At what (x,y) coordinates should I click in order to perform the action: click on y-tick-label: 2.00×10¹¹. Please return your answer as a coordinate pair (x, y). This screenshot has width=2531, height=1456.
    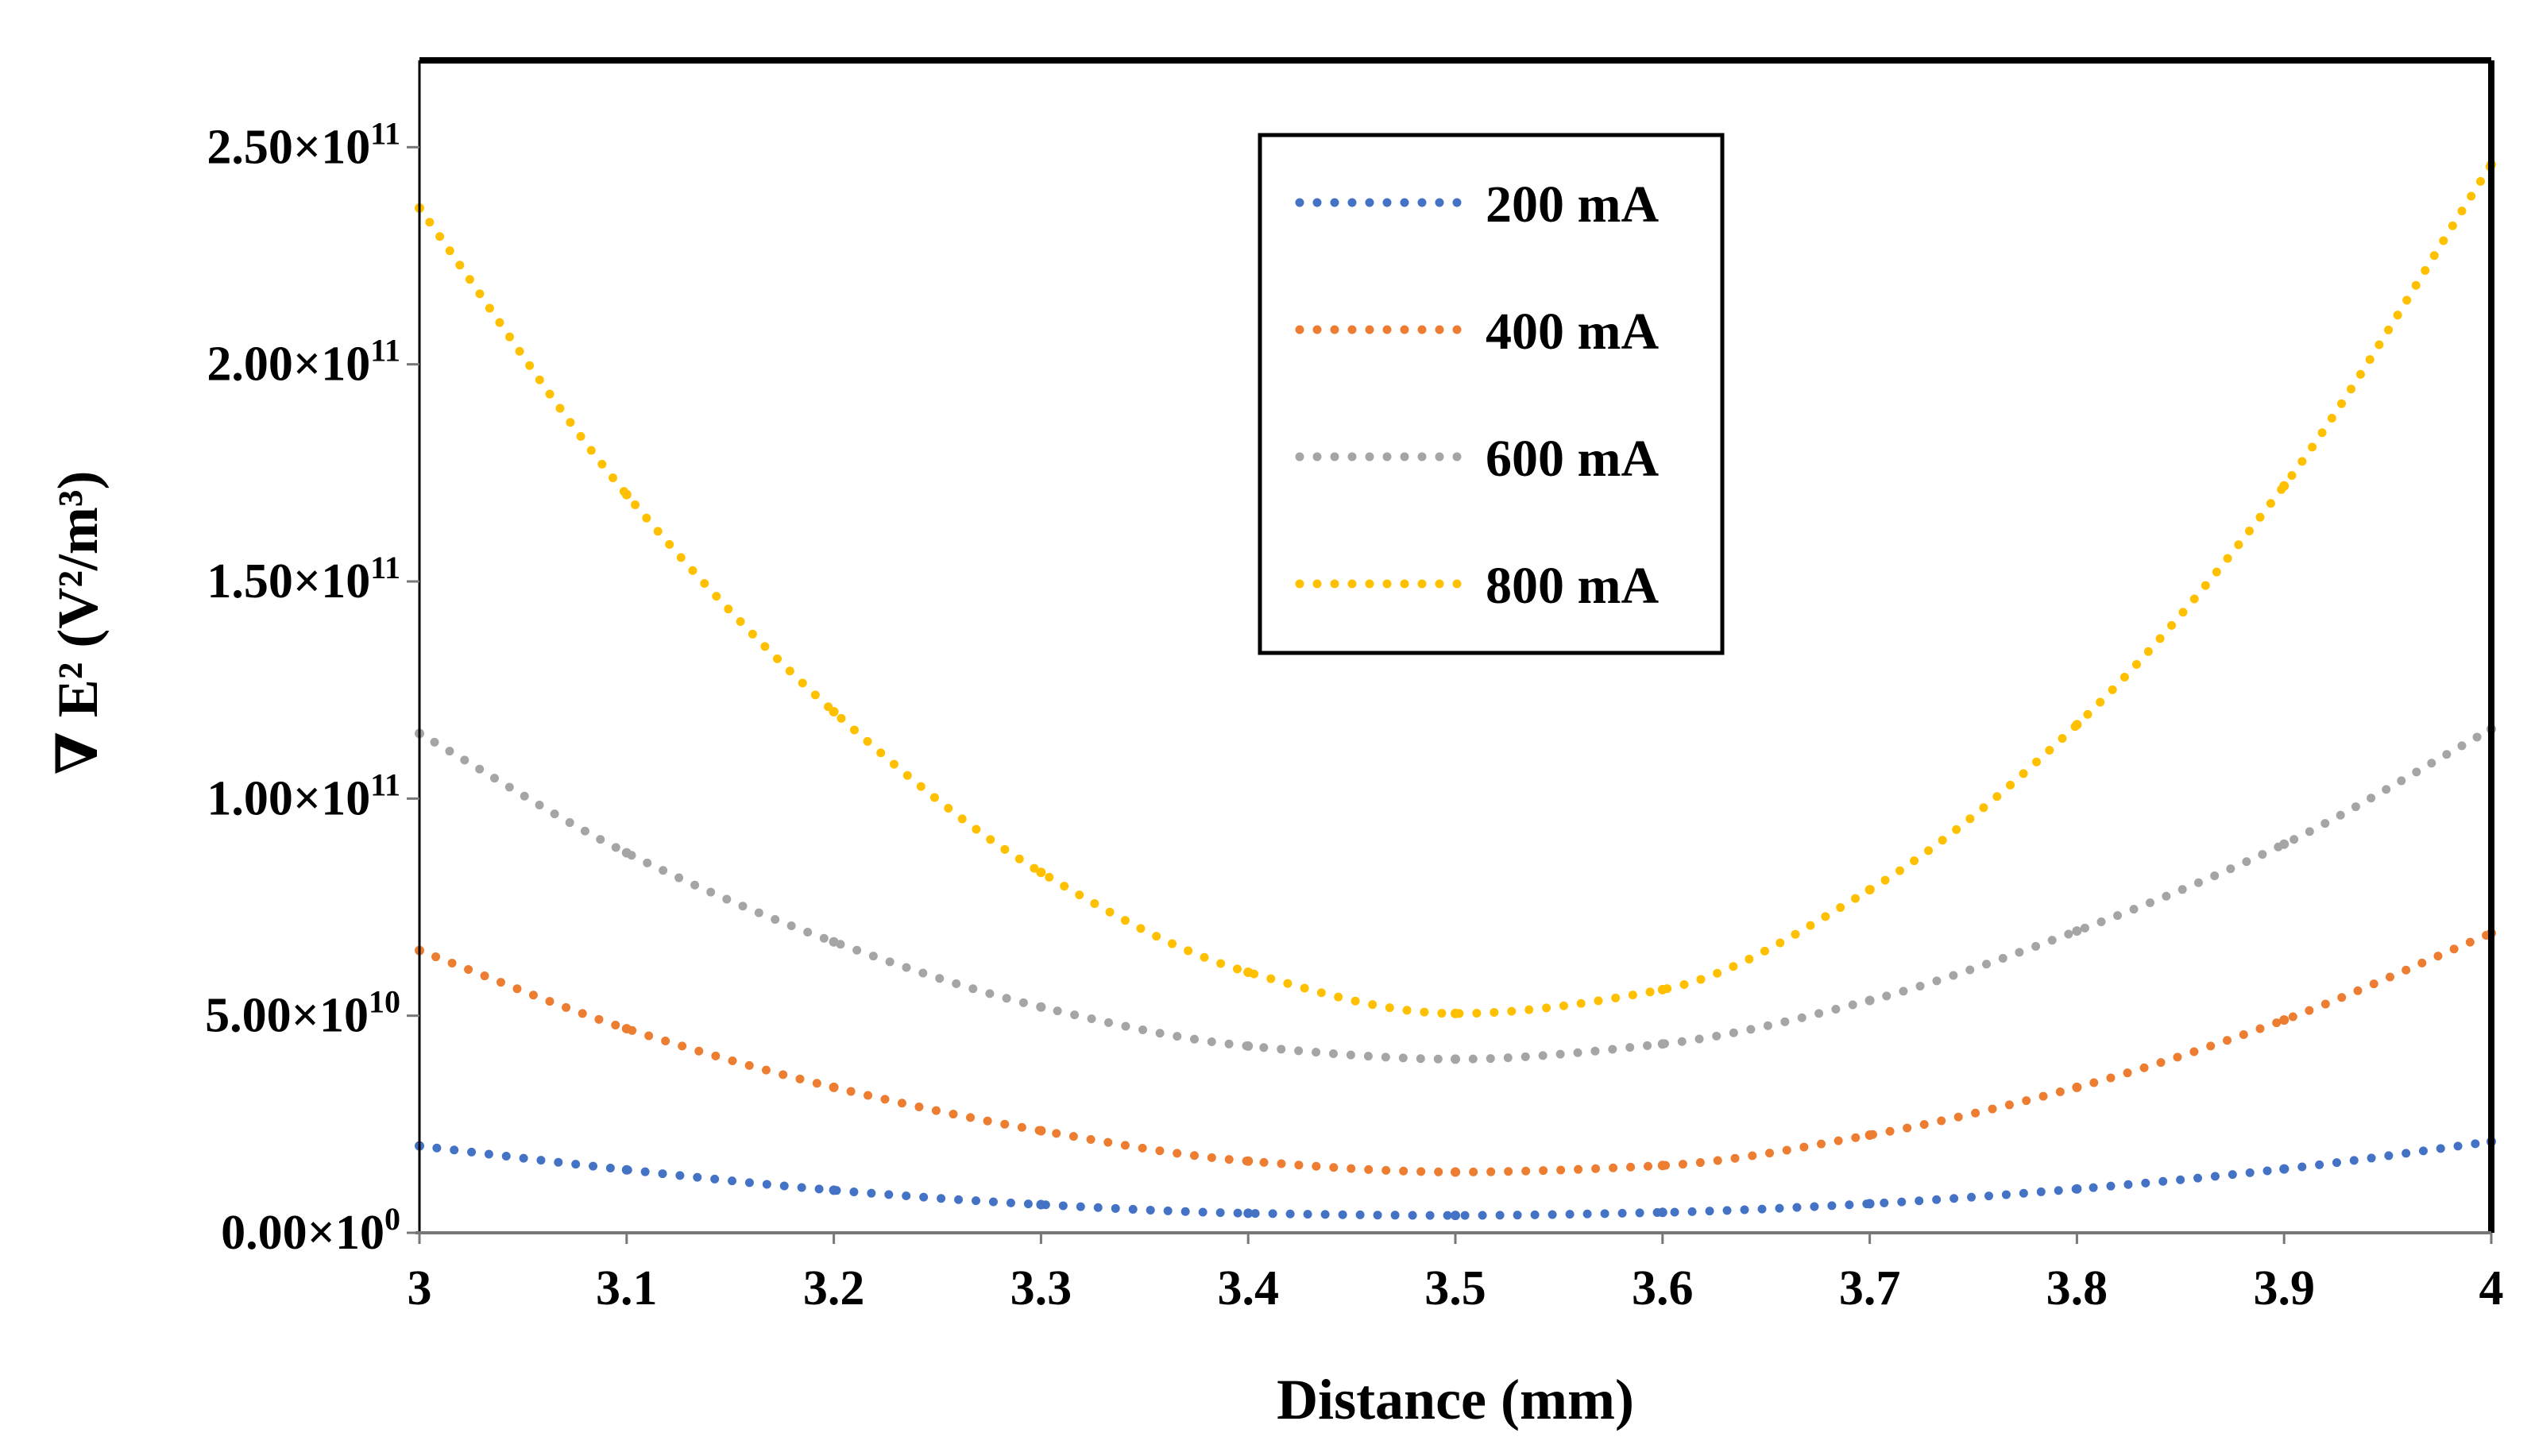
    Looking at the image, I should click on (303, 362).